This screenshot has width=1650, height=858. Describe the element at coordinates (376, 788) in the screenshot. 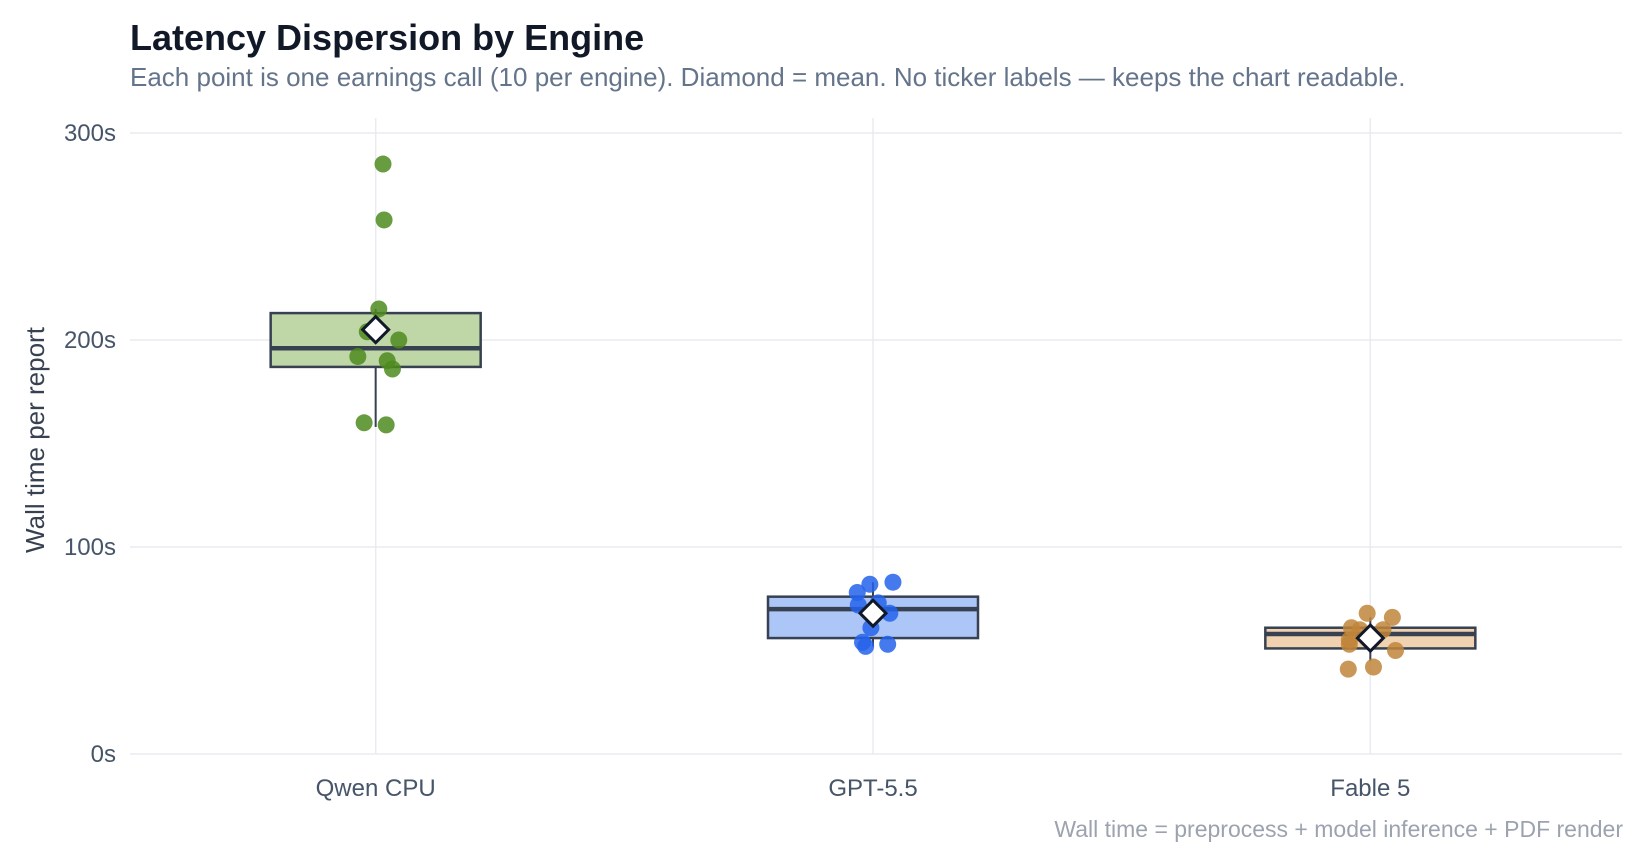

I see `x-tick-label: Qwen CPU` at that location.